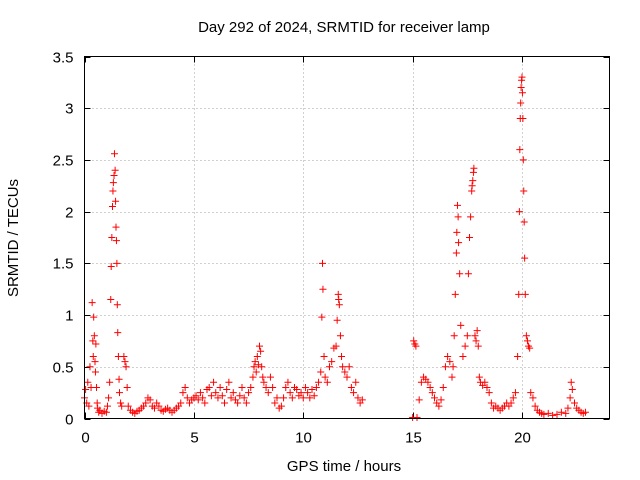  I want to click on x-tick-label: 5, so click(194, 438).